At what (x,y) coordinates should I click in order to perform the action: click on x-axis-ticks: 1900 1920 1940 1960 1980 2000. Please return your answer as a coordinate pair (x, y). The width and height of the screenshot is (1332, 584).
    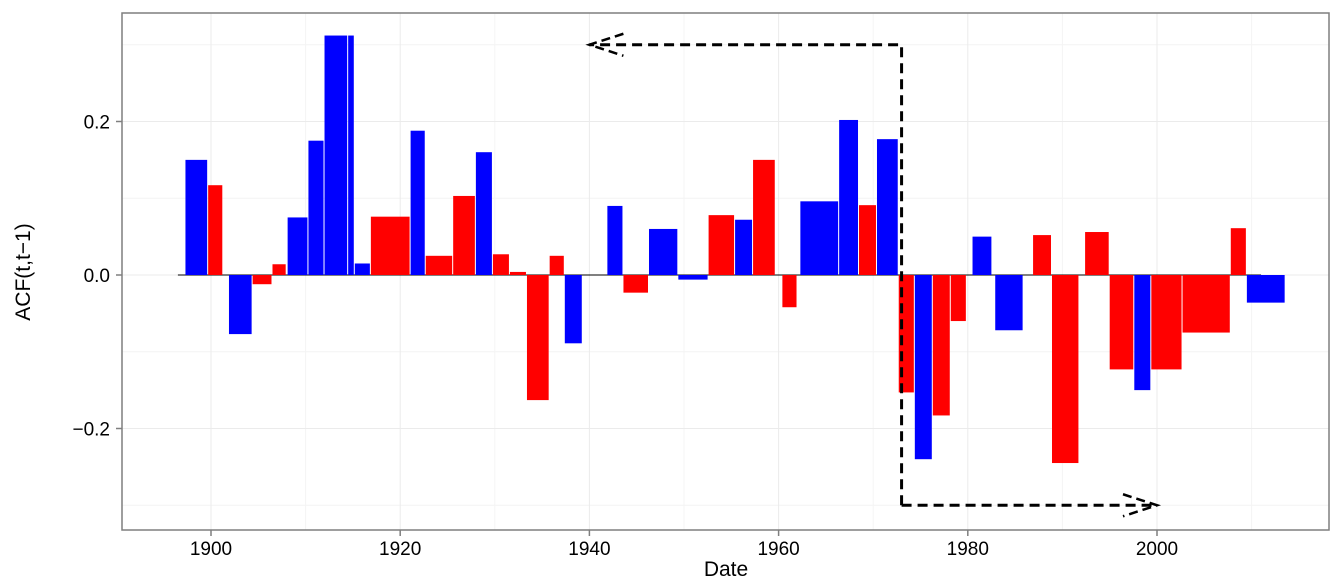
    Looking at the image, I should click on (684, 545).